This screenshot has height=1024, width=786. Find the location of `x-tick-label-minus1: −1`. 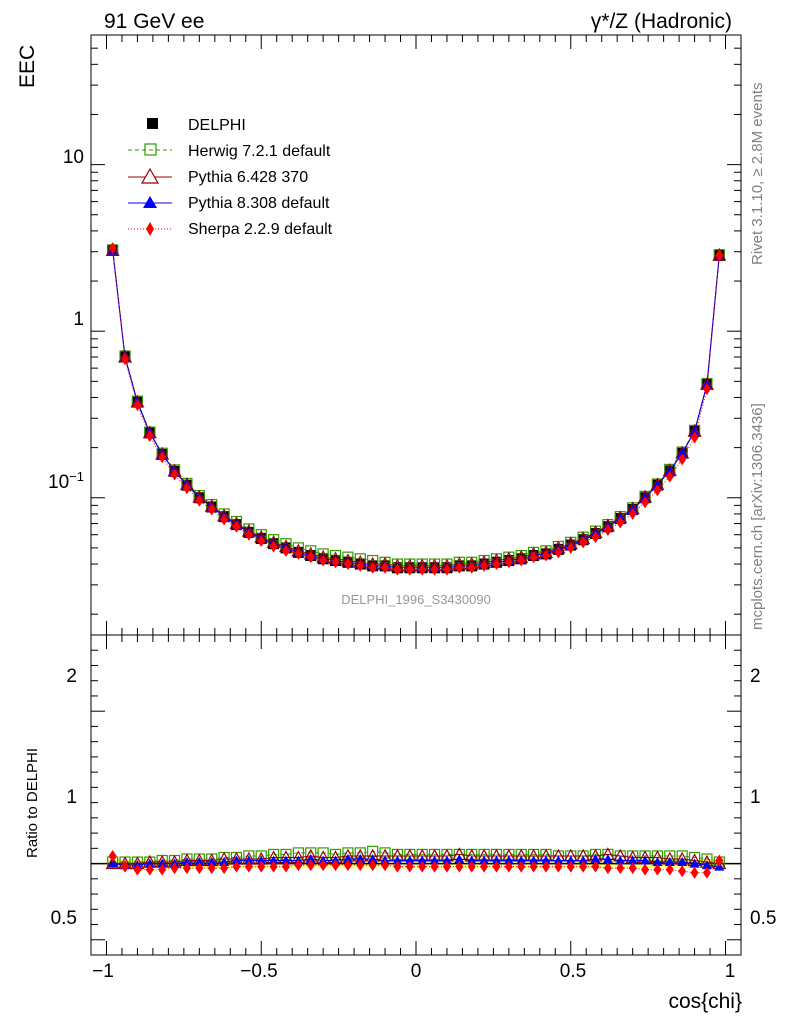

x-tick-label-minus1: −1 is located at coordinates (103, 971).